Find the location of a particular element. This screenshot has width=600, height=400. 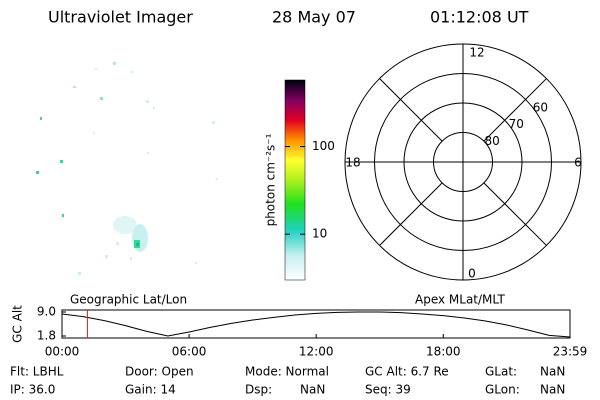

footer-field: Gain: 14 is located at coordinates (150, 390).